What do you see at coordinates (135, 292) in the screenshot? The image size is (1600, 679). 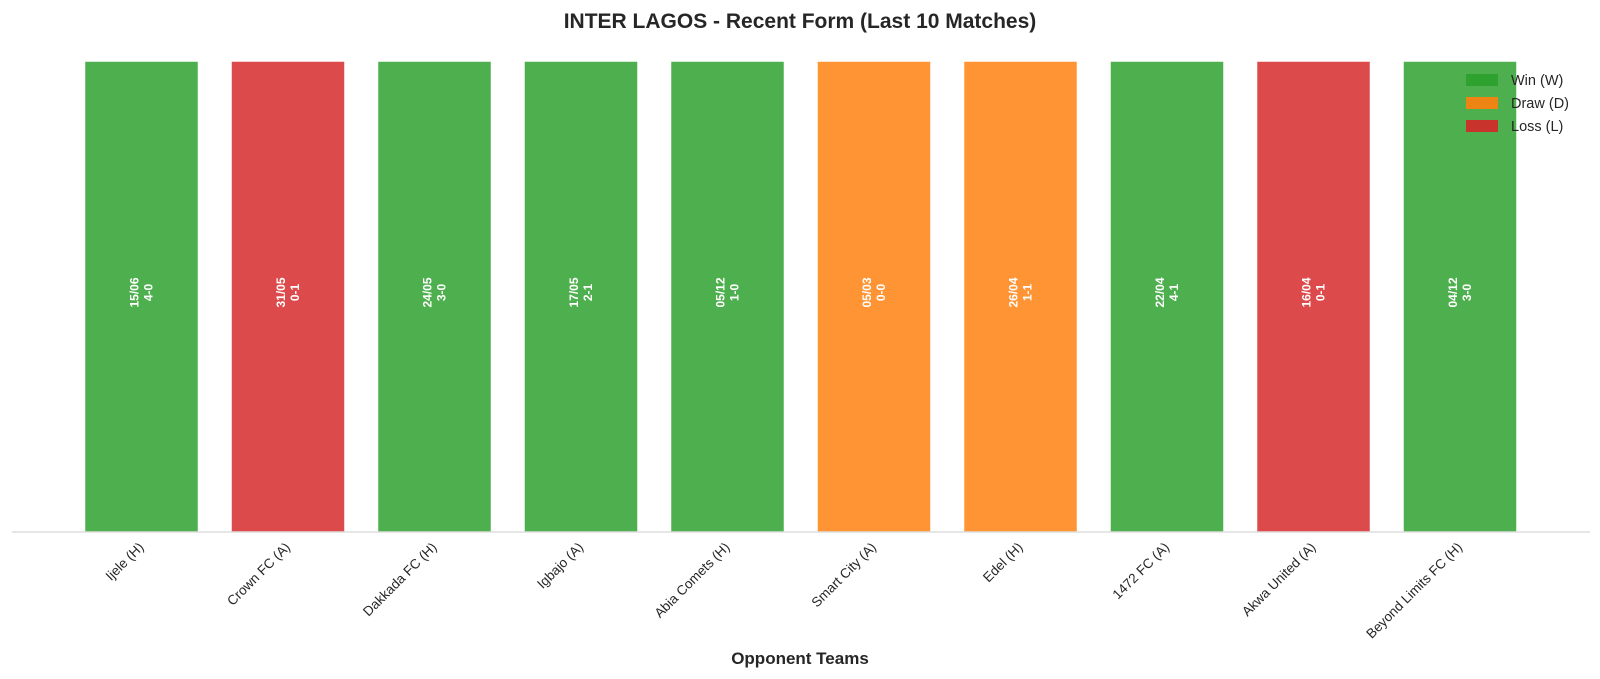 I see `bar-label-date: 15/06` at bounding box center [135, 292].